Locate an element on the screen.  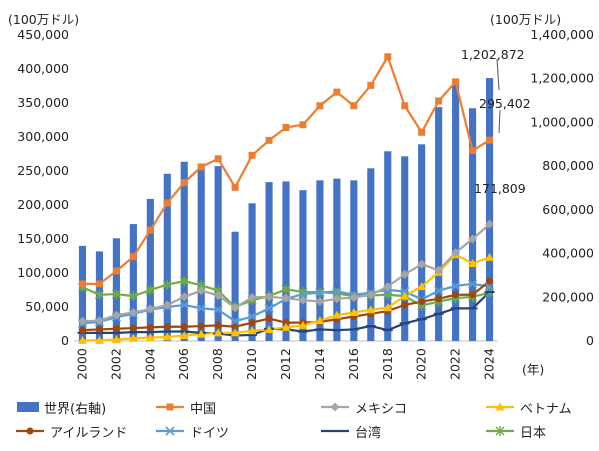
bar-world-2024 is located at coordinates (489, 209).